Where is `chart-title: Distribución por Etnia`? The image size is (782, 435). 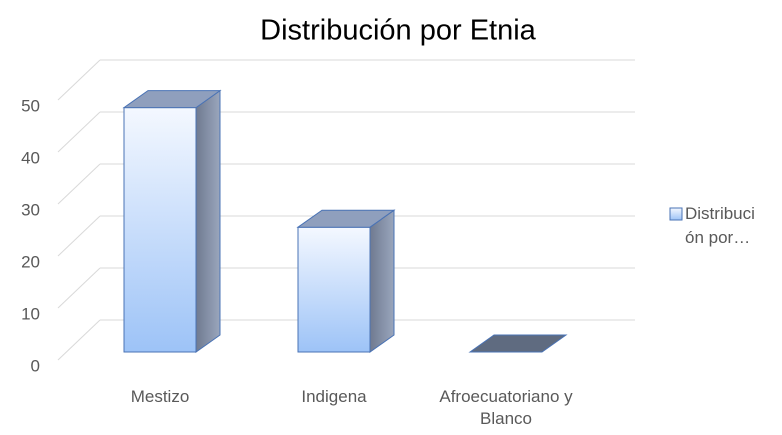
chart-title: Distribución por Etnia is located at coordinates (398, 31).